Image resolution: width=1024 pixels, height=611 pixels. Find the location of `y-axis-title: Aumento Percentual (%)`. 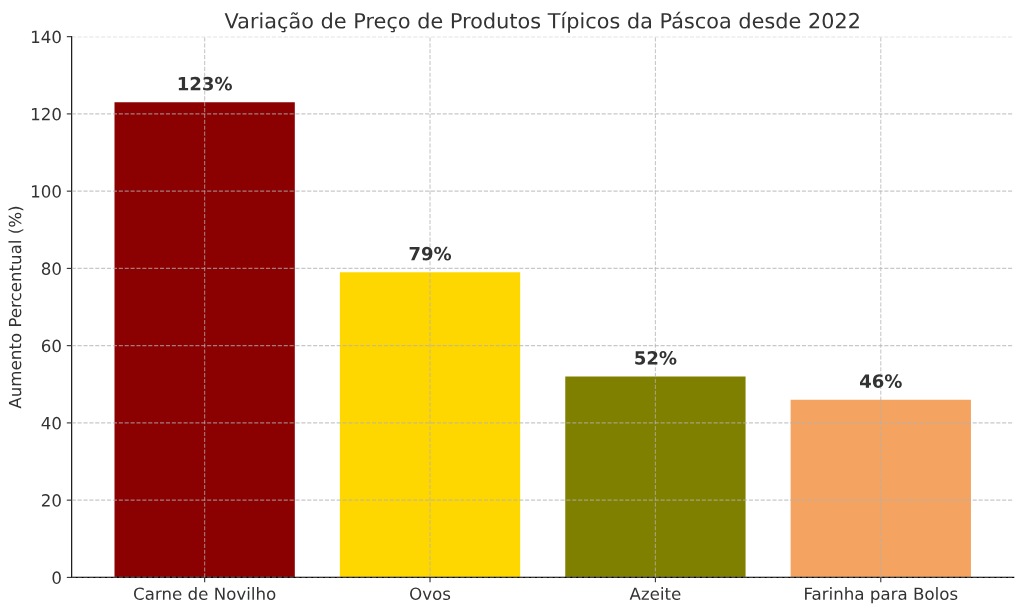

y-axis-title: Aumento Percentual (%) is located at coordinates (16, 307).